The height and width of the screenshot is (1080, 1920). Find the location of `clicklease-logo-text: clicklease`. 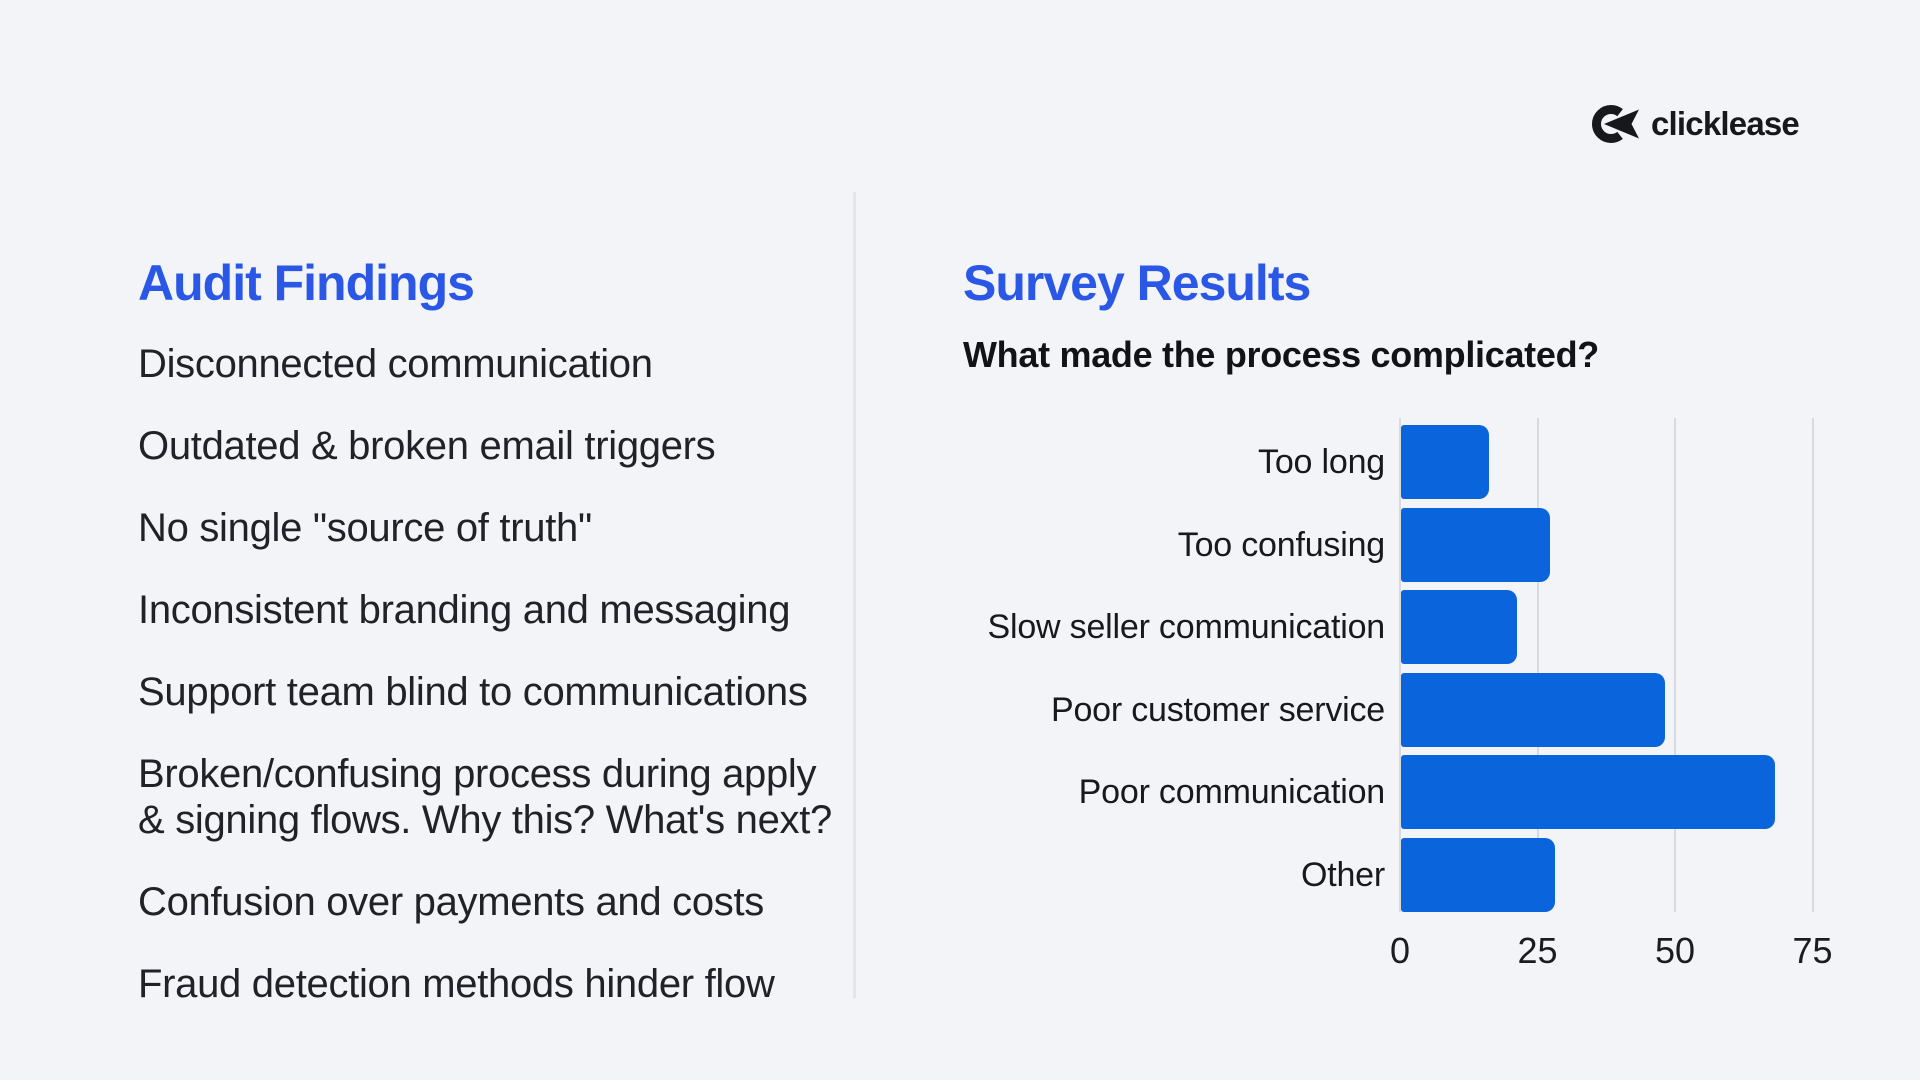

clicklease-logo-text: clicklease is located at coordinates (1725, 123).